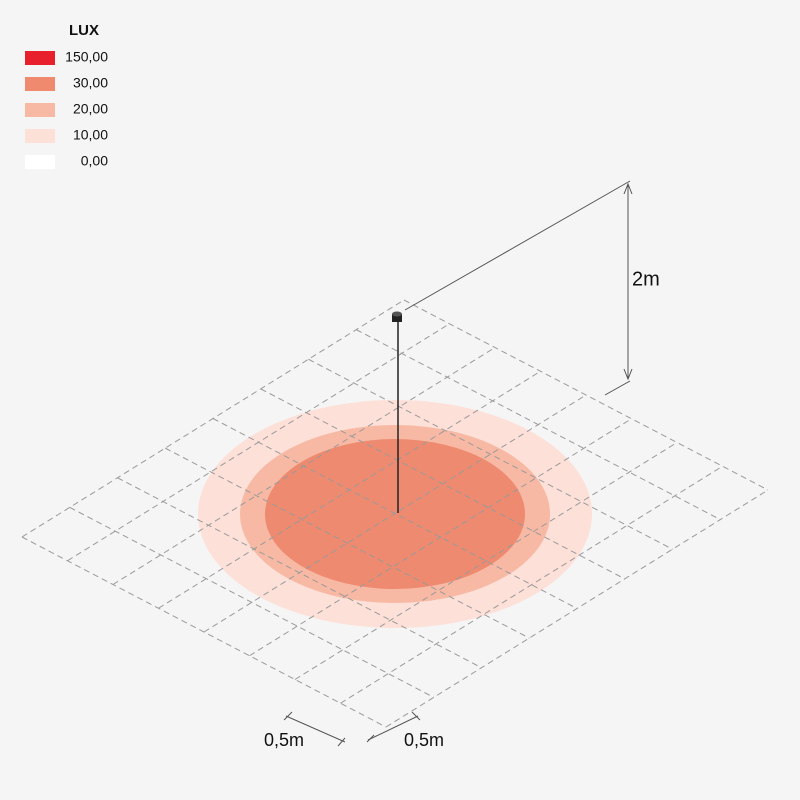 The image size is (800, 800). Describe the element at coordinates (84, 30) in the screenshot. I see `legend-title: LUX` at that location.